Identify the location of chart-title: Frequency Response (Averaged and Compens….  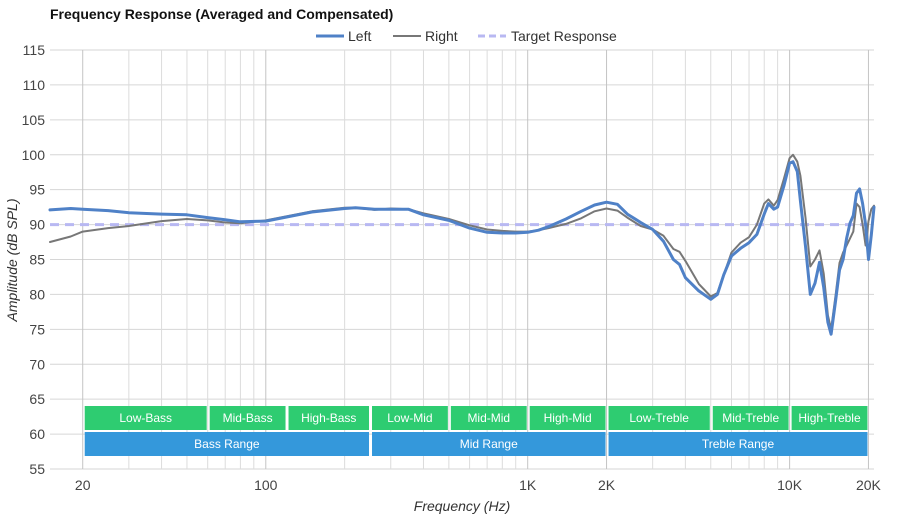
(221, 14).